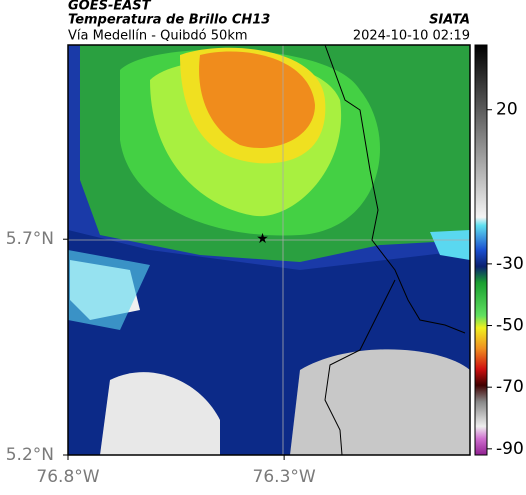 The width and height of the screenshot is (526, 495). I want to click on y-tick-label: 5.7°N, so click(30, 239).